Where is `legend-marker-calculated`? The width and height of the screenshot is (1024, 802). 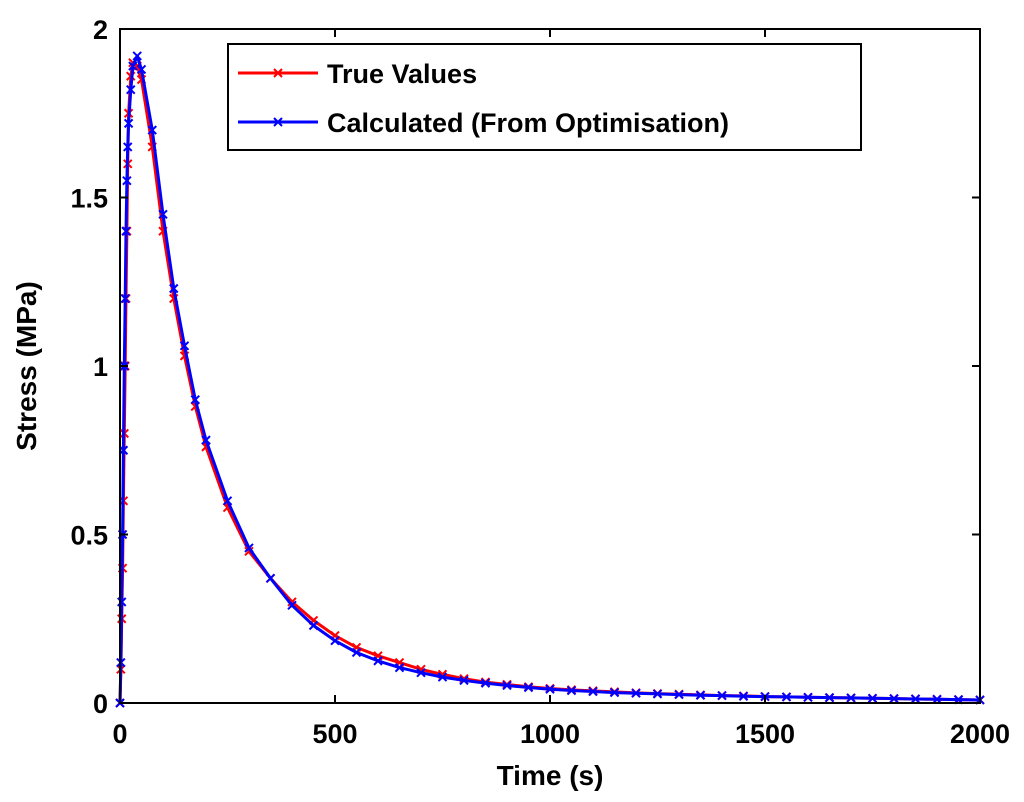
legend-marker-calculated is located at coordinates (278, 122).